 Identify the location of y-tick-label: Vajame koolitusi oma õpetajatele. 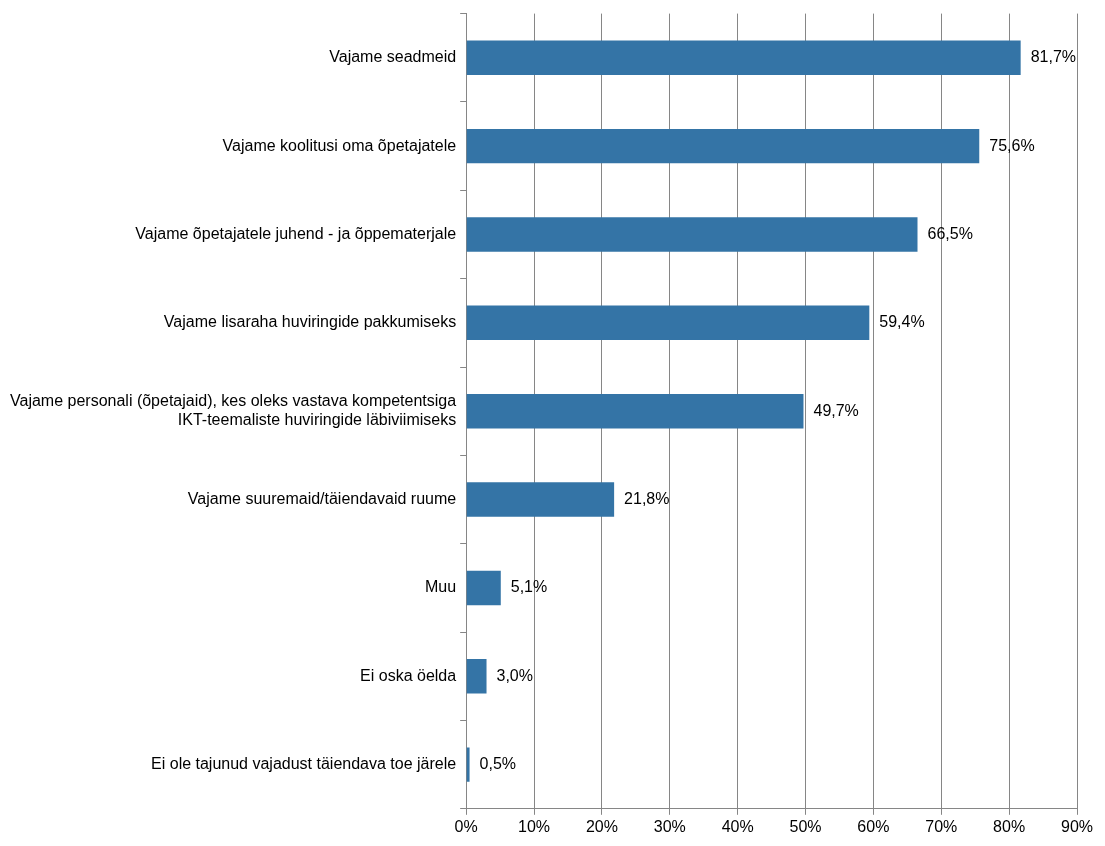
(339, 145).